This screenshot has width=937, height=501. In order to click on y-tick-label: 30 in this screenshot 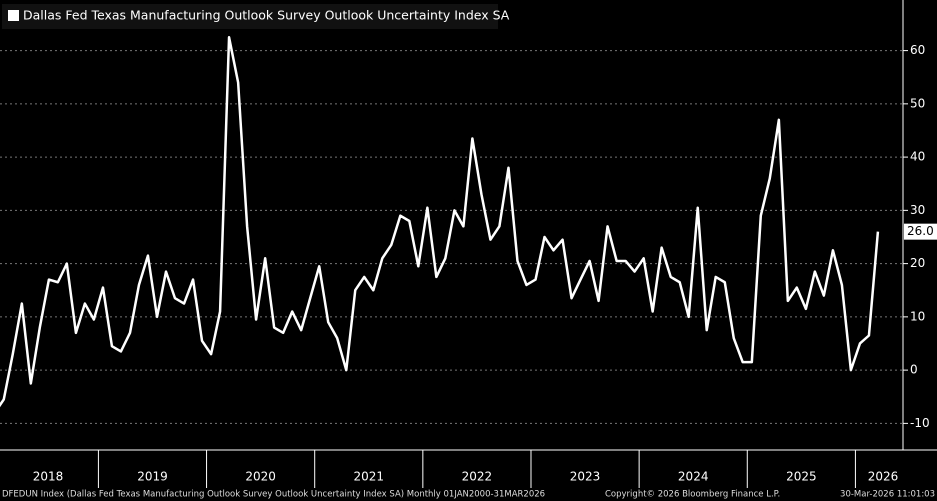, I will do `click(917, 210)`.